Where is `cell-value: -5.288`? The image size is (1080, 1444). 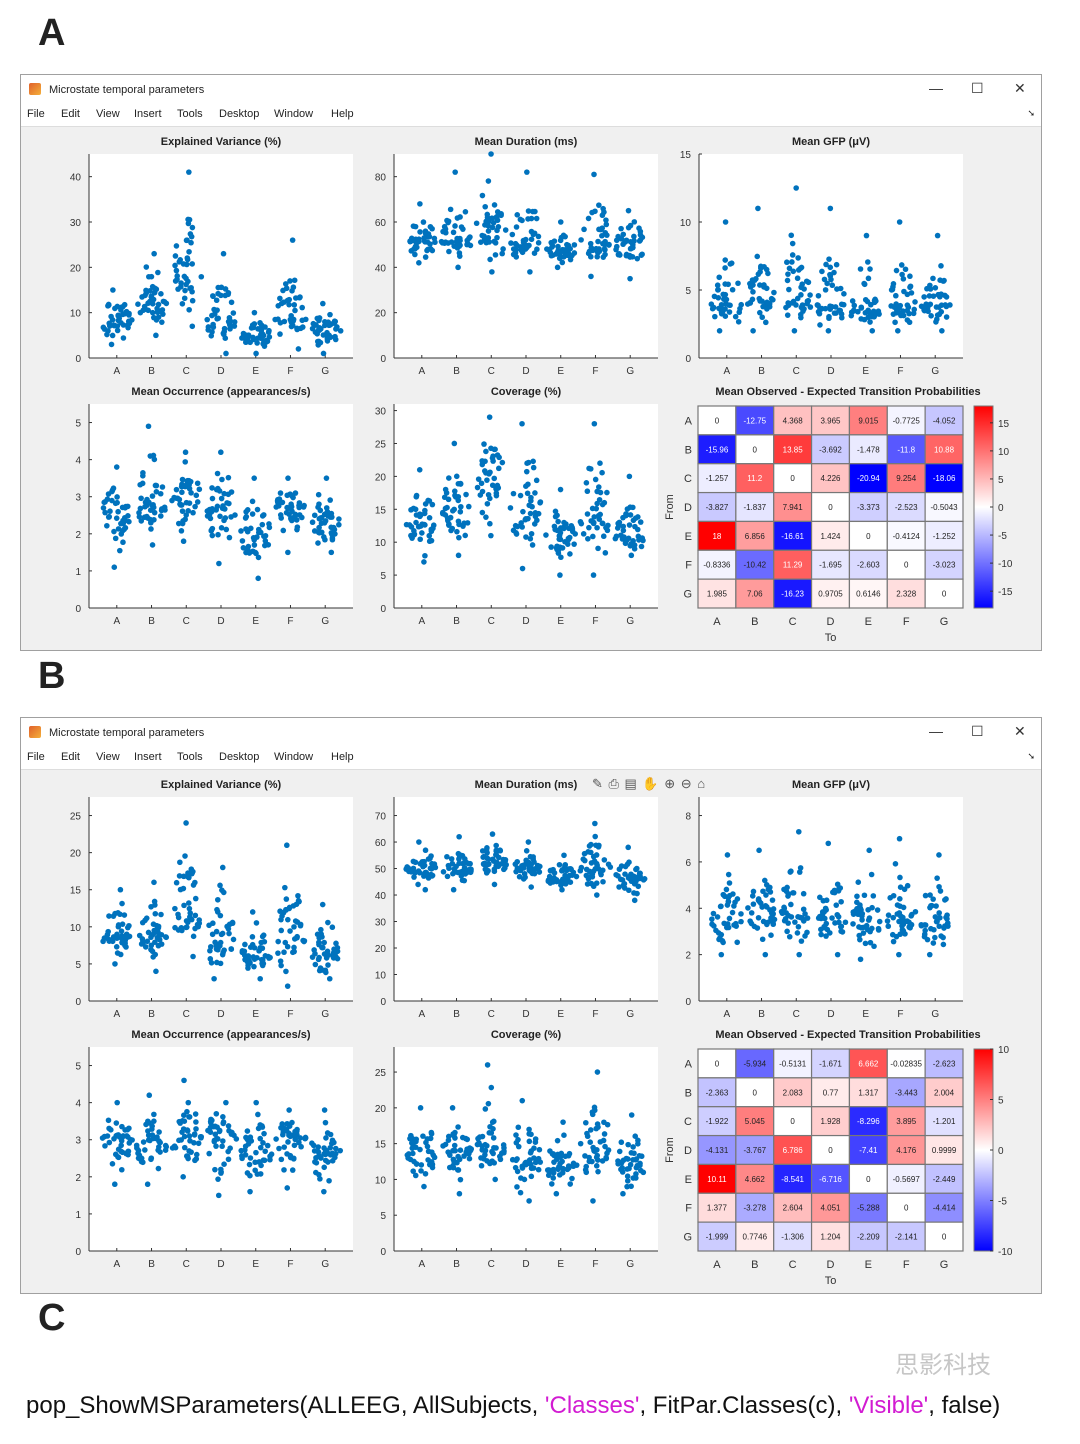
cell-value: -5.288 is located at coordinates (868, 1208).